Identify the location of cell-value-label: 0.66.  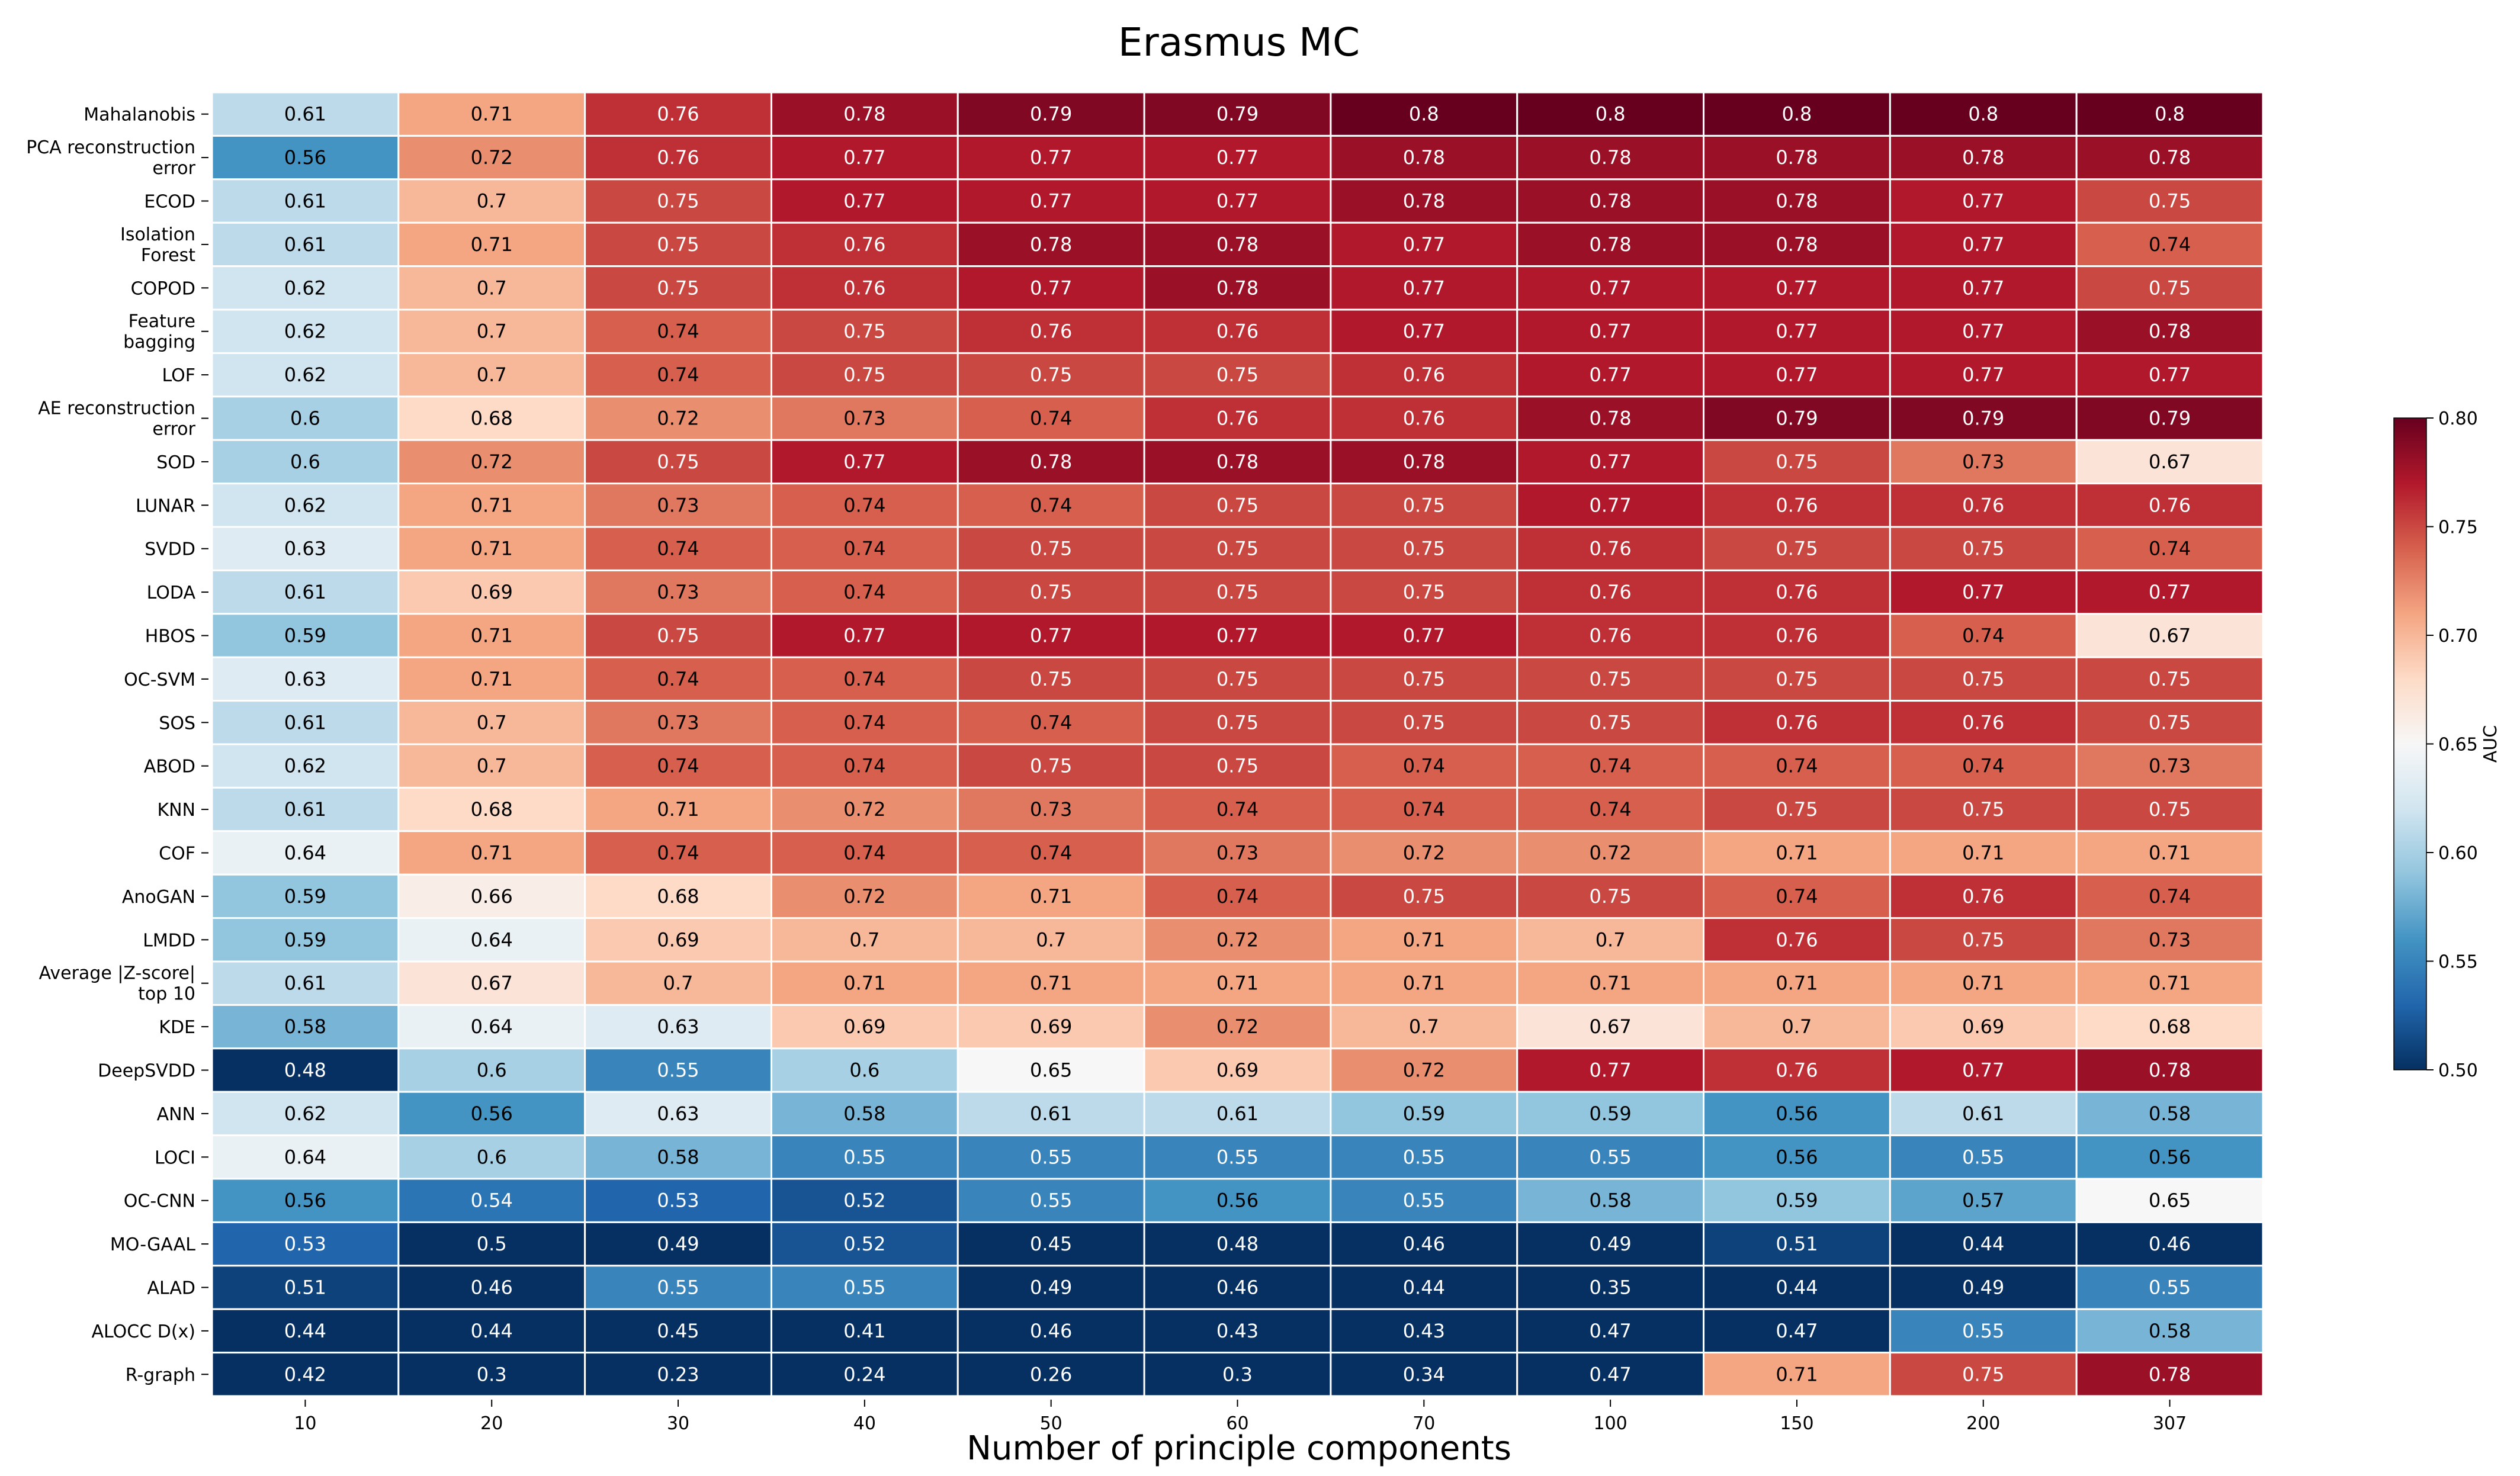
(492, 896).